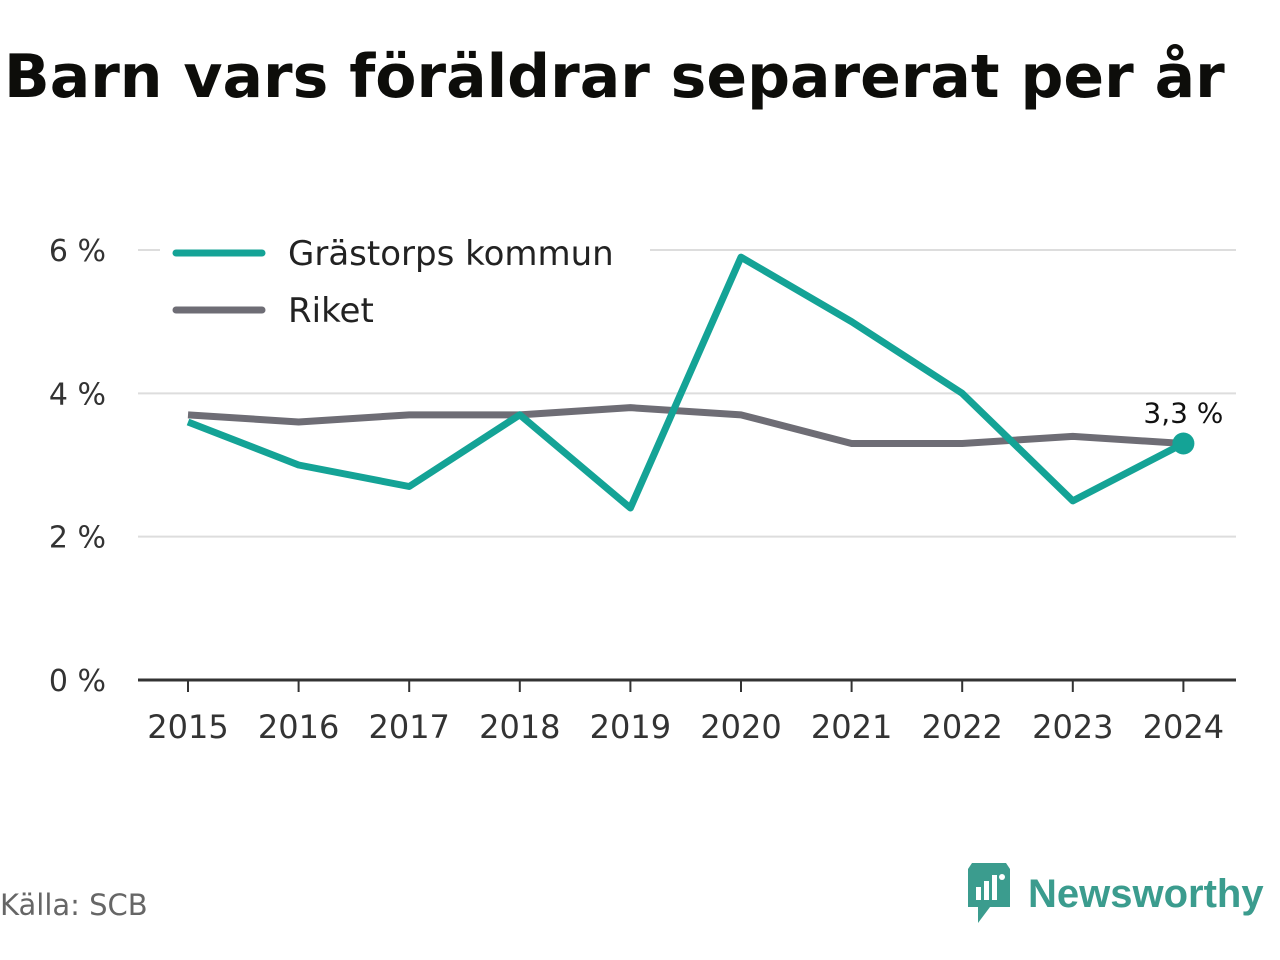 This screenshot has height=960, width=1280. I want to click on series-line-riket, so click(685, 425).